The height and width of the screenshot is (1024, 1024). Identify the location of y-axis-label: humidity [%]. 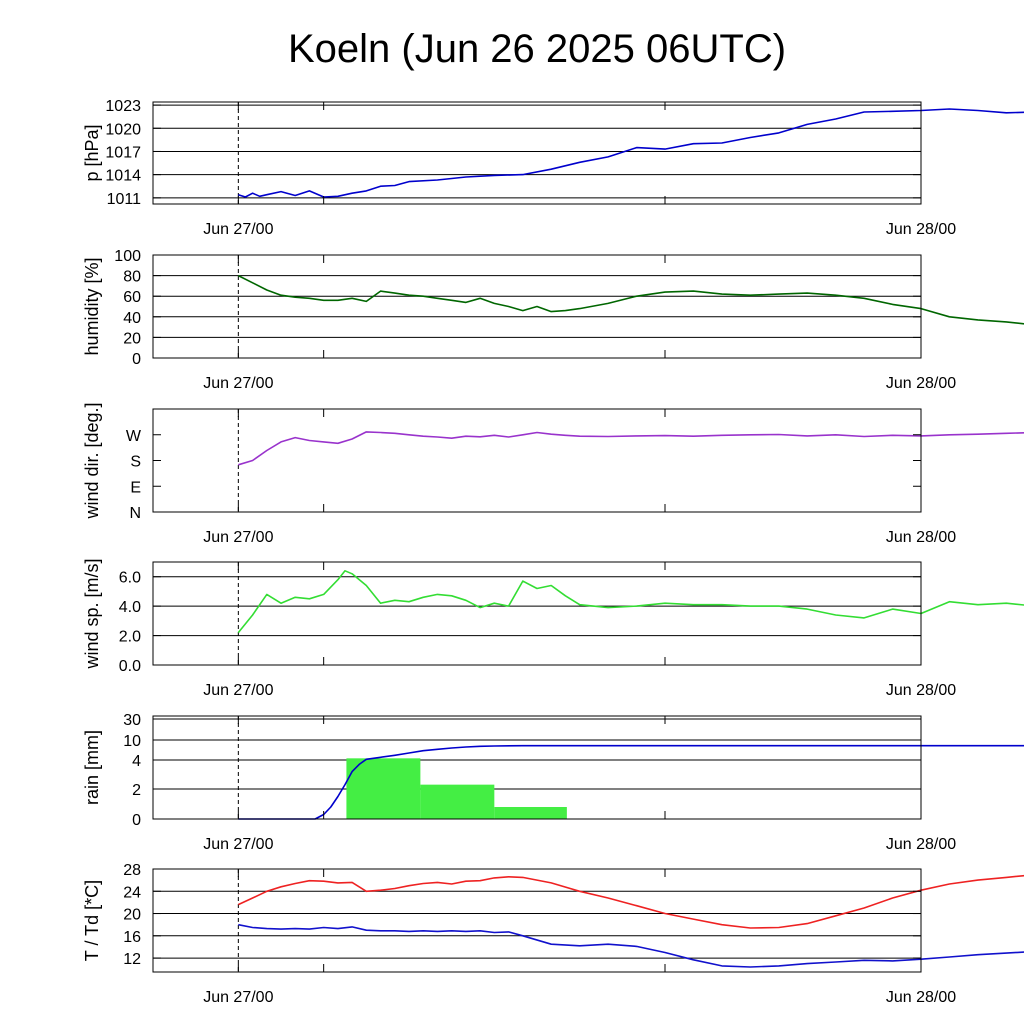
(92, 306).